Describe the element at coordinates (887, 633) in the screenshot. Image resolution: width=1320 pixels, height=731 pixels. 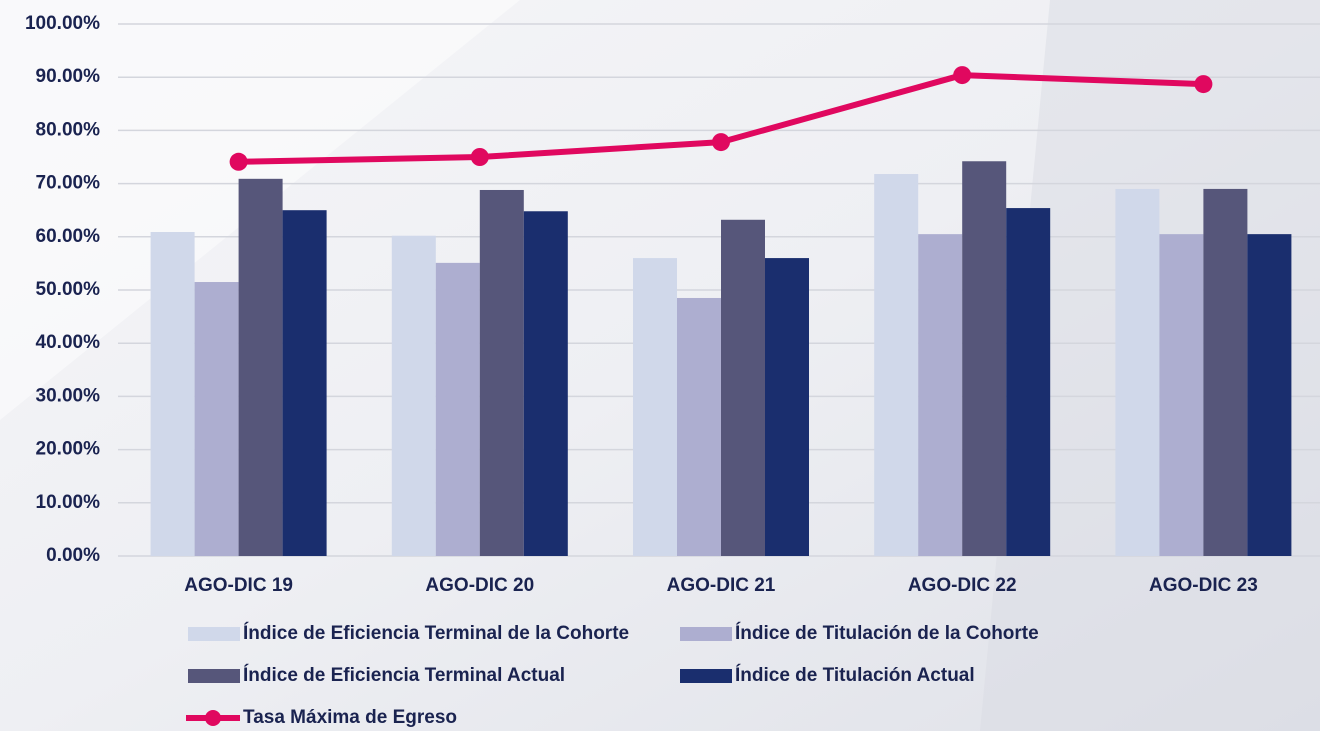
I see `legend-label: Índice de Titulación de la Cohorte` at that location.